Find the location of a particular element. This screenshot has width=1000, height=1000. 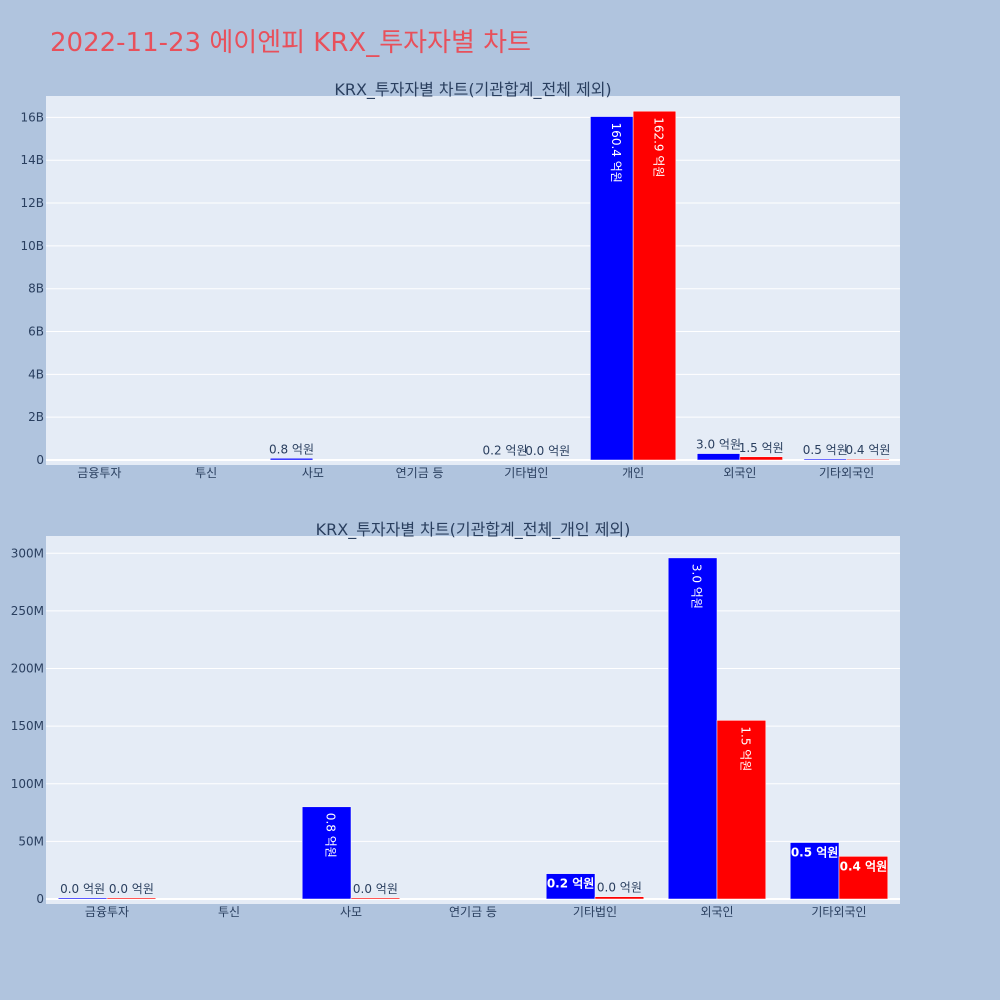

y-tick-label: 6B is located at coordinates (36, 332).